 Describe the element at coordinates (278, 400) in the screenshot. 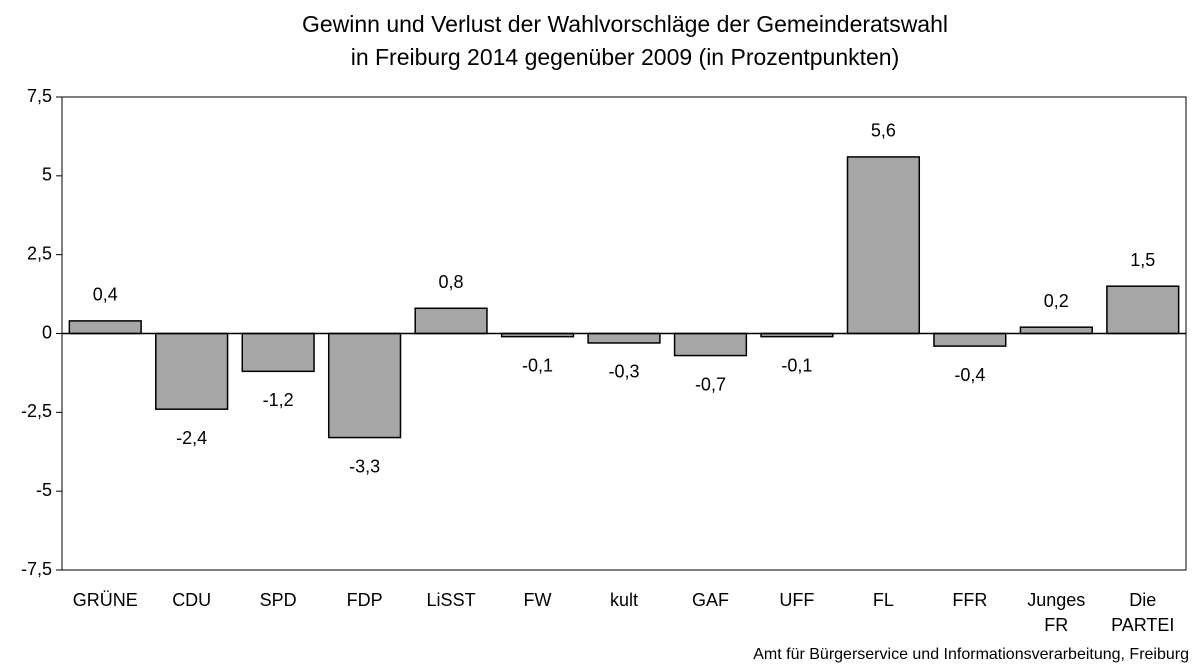

I see `value-label: -1,2` at that location.